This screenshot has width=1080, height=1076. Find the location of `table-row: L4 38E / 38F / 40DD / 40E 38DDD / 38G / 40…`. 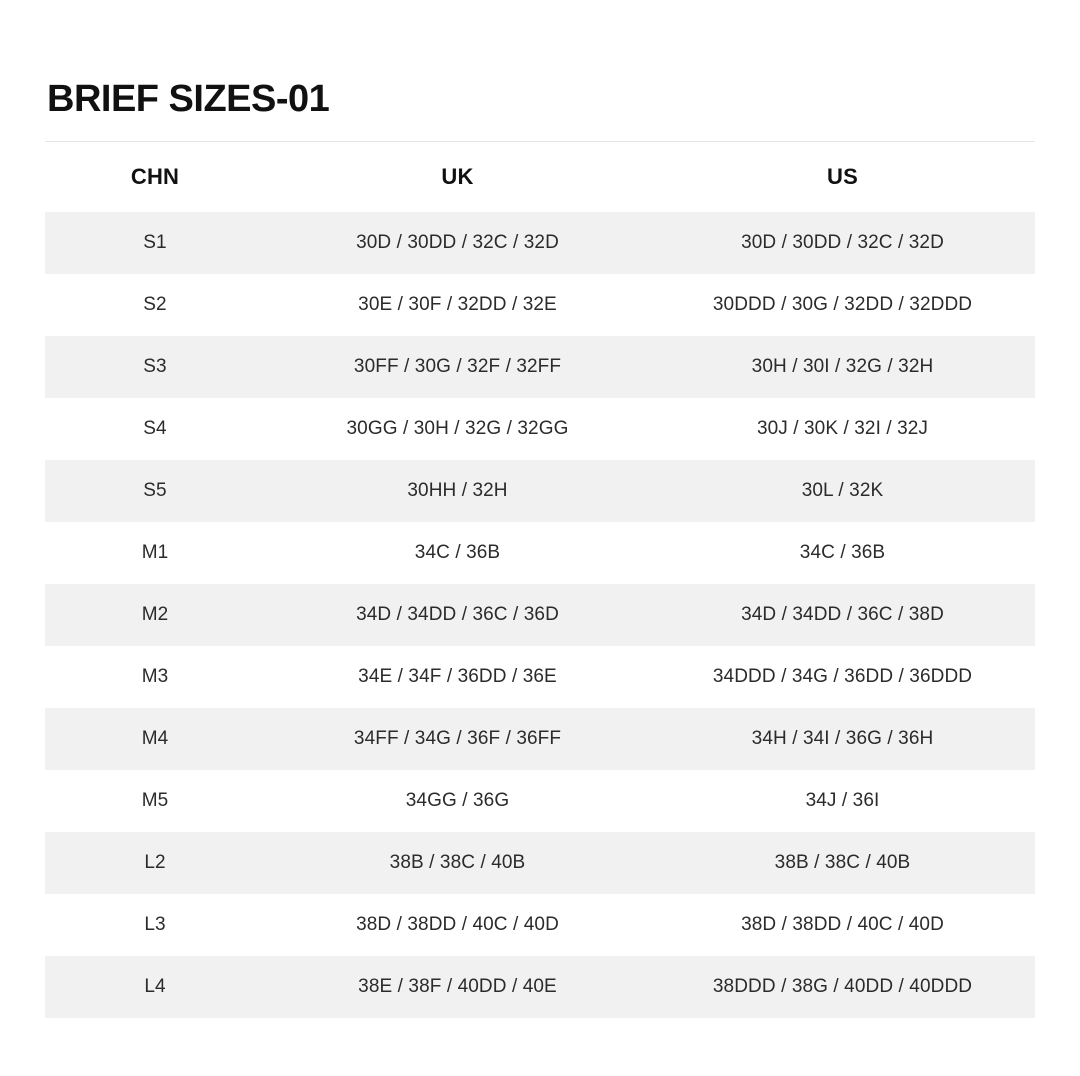

table-row: L4 38E / 38F / 40DD / 40E 38DDD / 38G / 40… is located at coordinates (540, 987).